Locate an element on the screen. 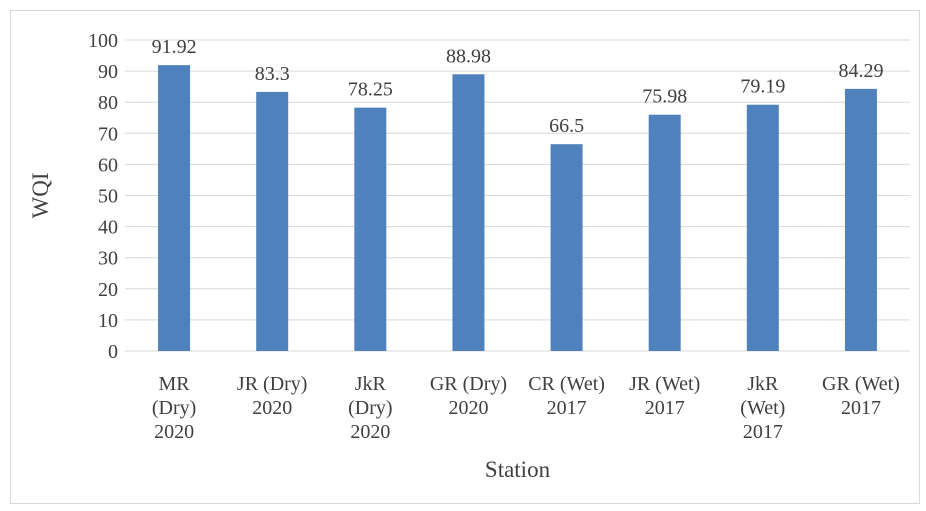  x-tick-label: GR (Dry) 2020 is located at coordinates (468, 396).